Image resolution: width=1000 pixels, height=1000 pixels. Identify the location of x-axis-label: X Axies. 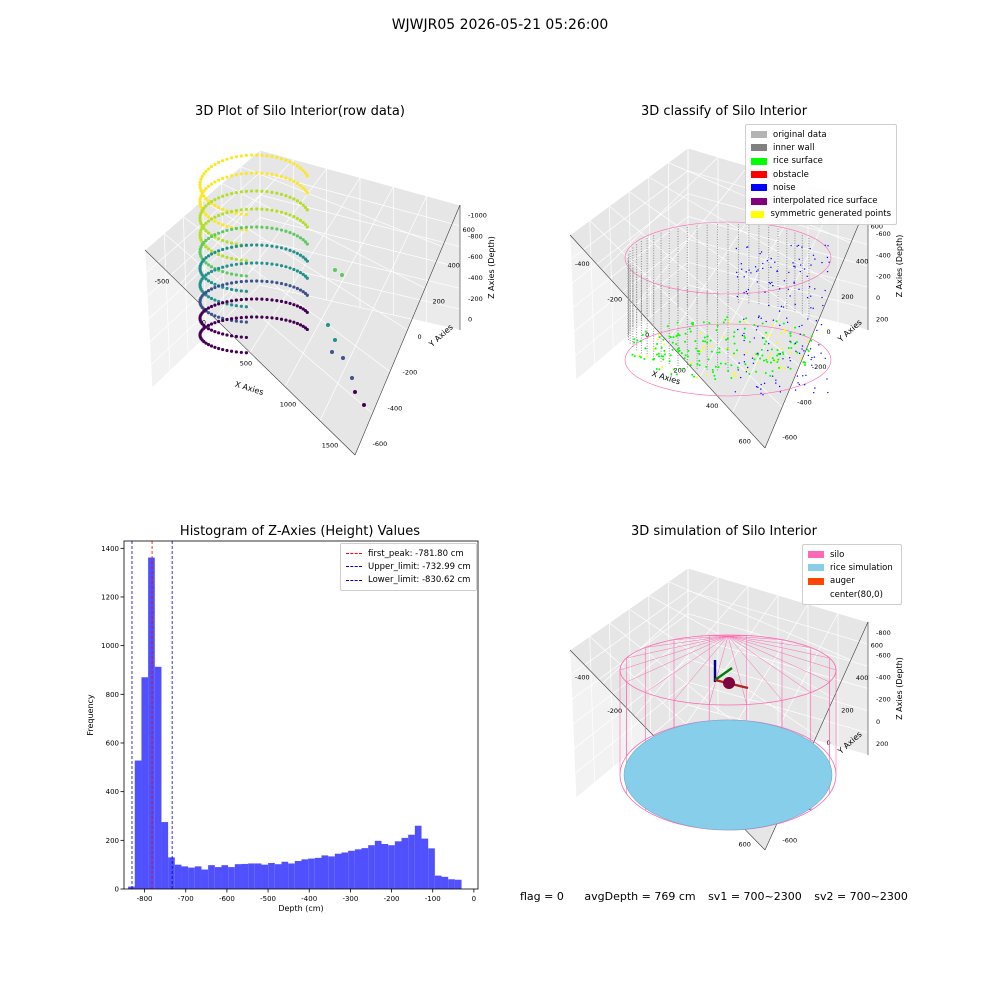
(249, 388).